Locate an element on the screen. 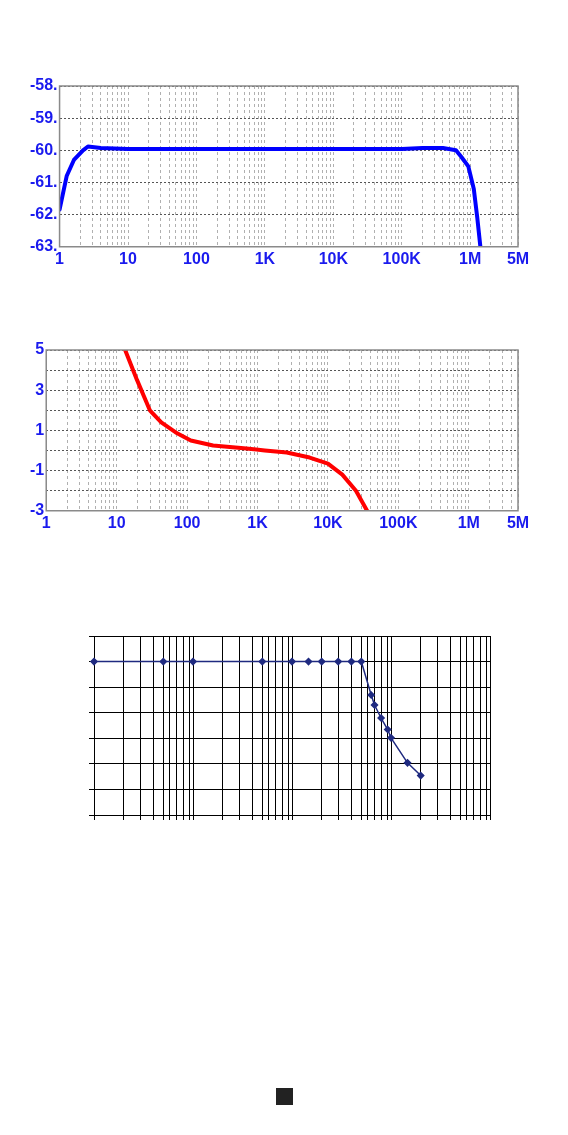 Image resolution: width=568 pixels, height=1135 pixels. y-tick-label: -1 is located at coordinates (37, 470).